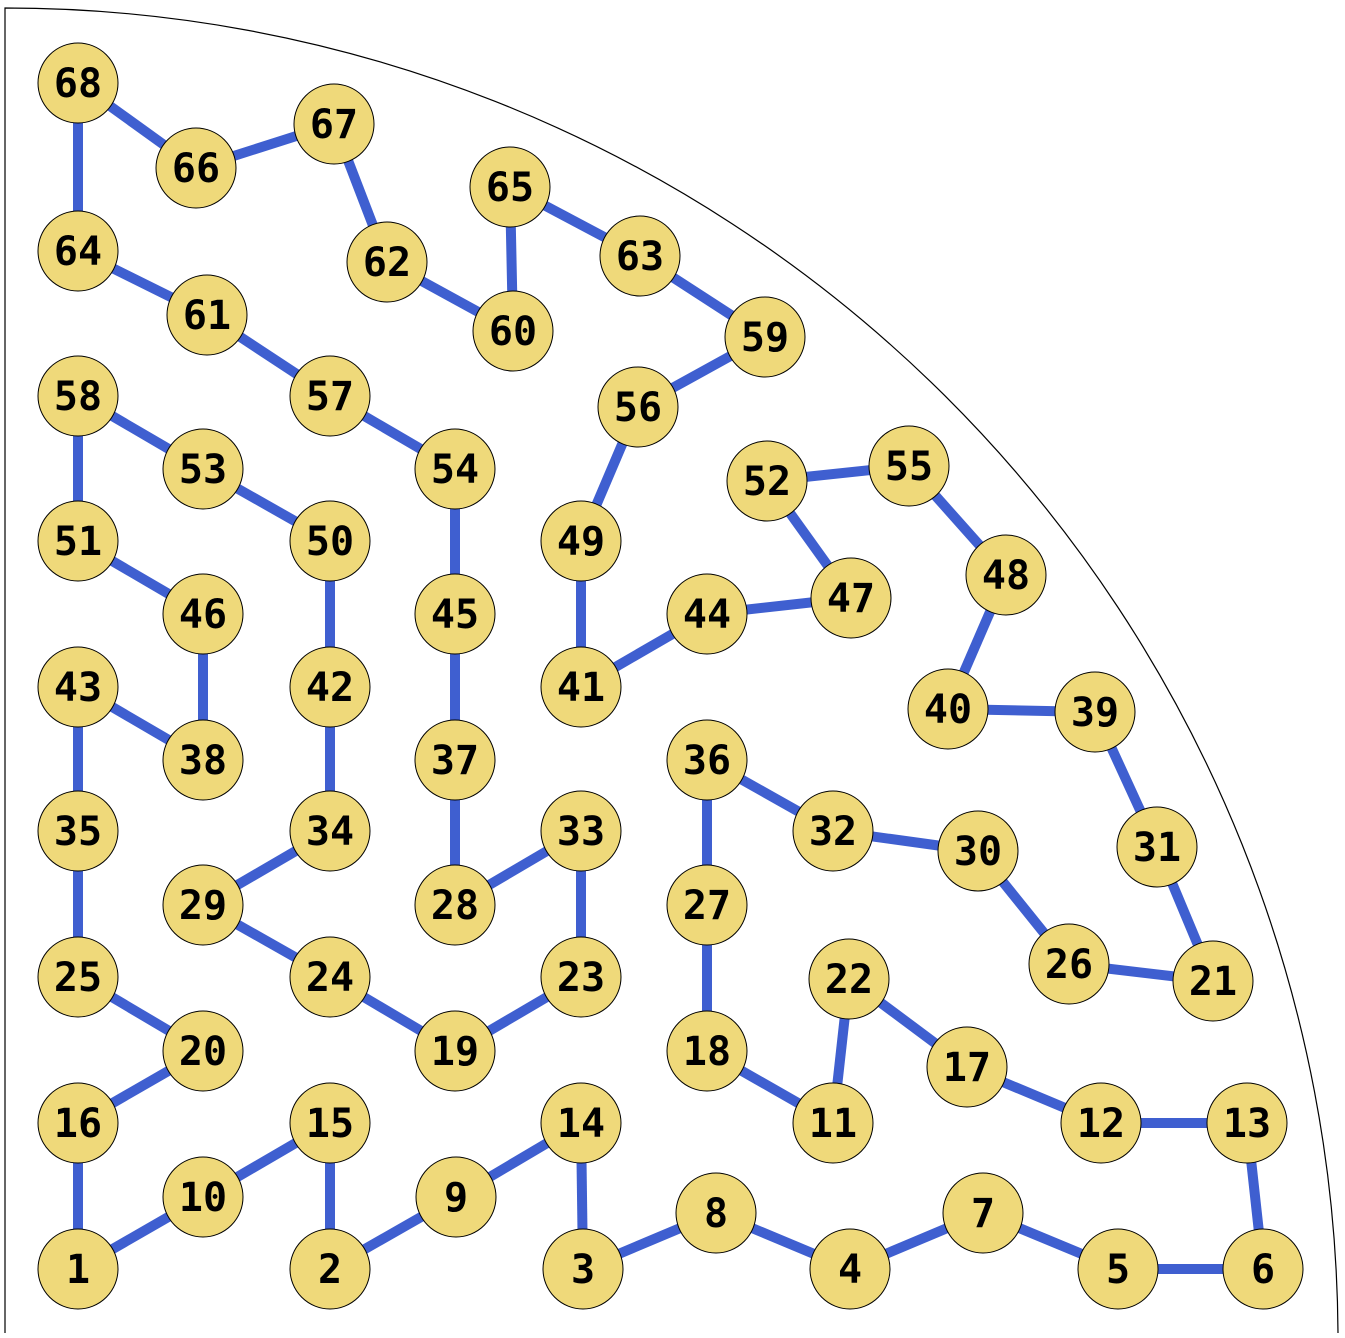  I want to click on node-label: 40, so click(948, 710).